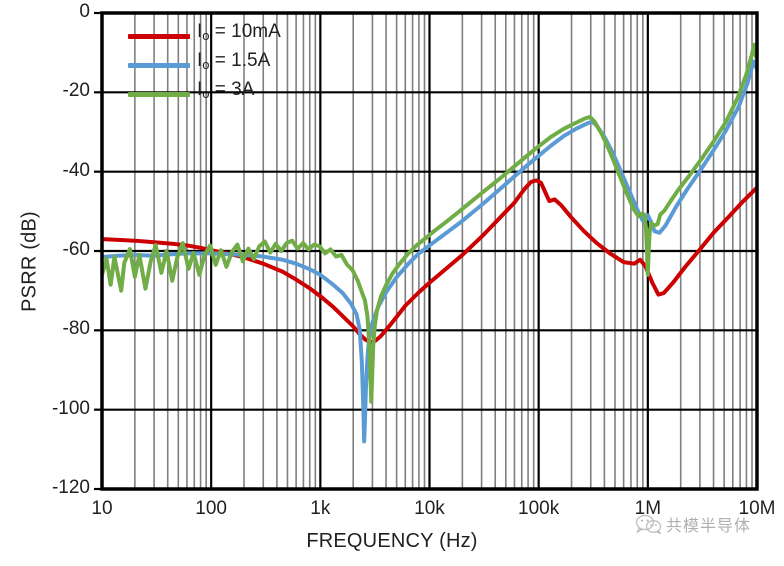 Image resolution: width=784 pixels, height=566 pixels. Describe the element at coordinates (76, 91) in the screenshot. I see `y-tick-label: -20` at that location.